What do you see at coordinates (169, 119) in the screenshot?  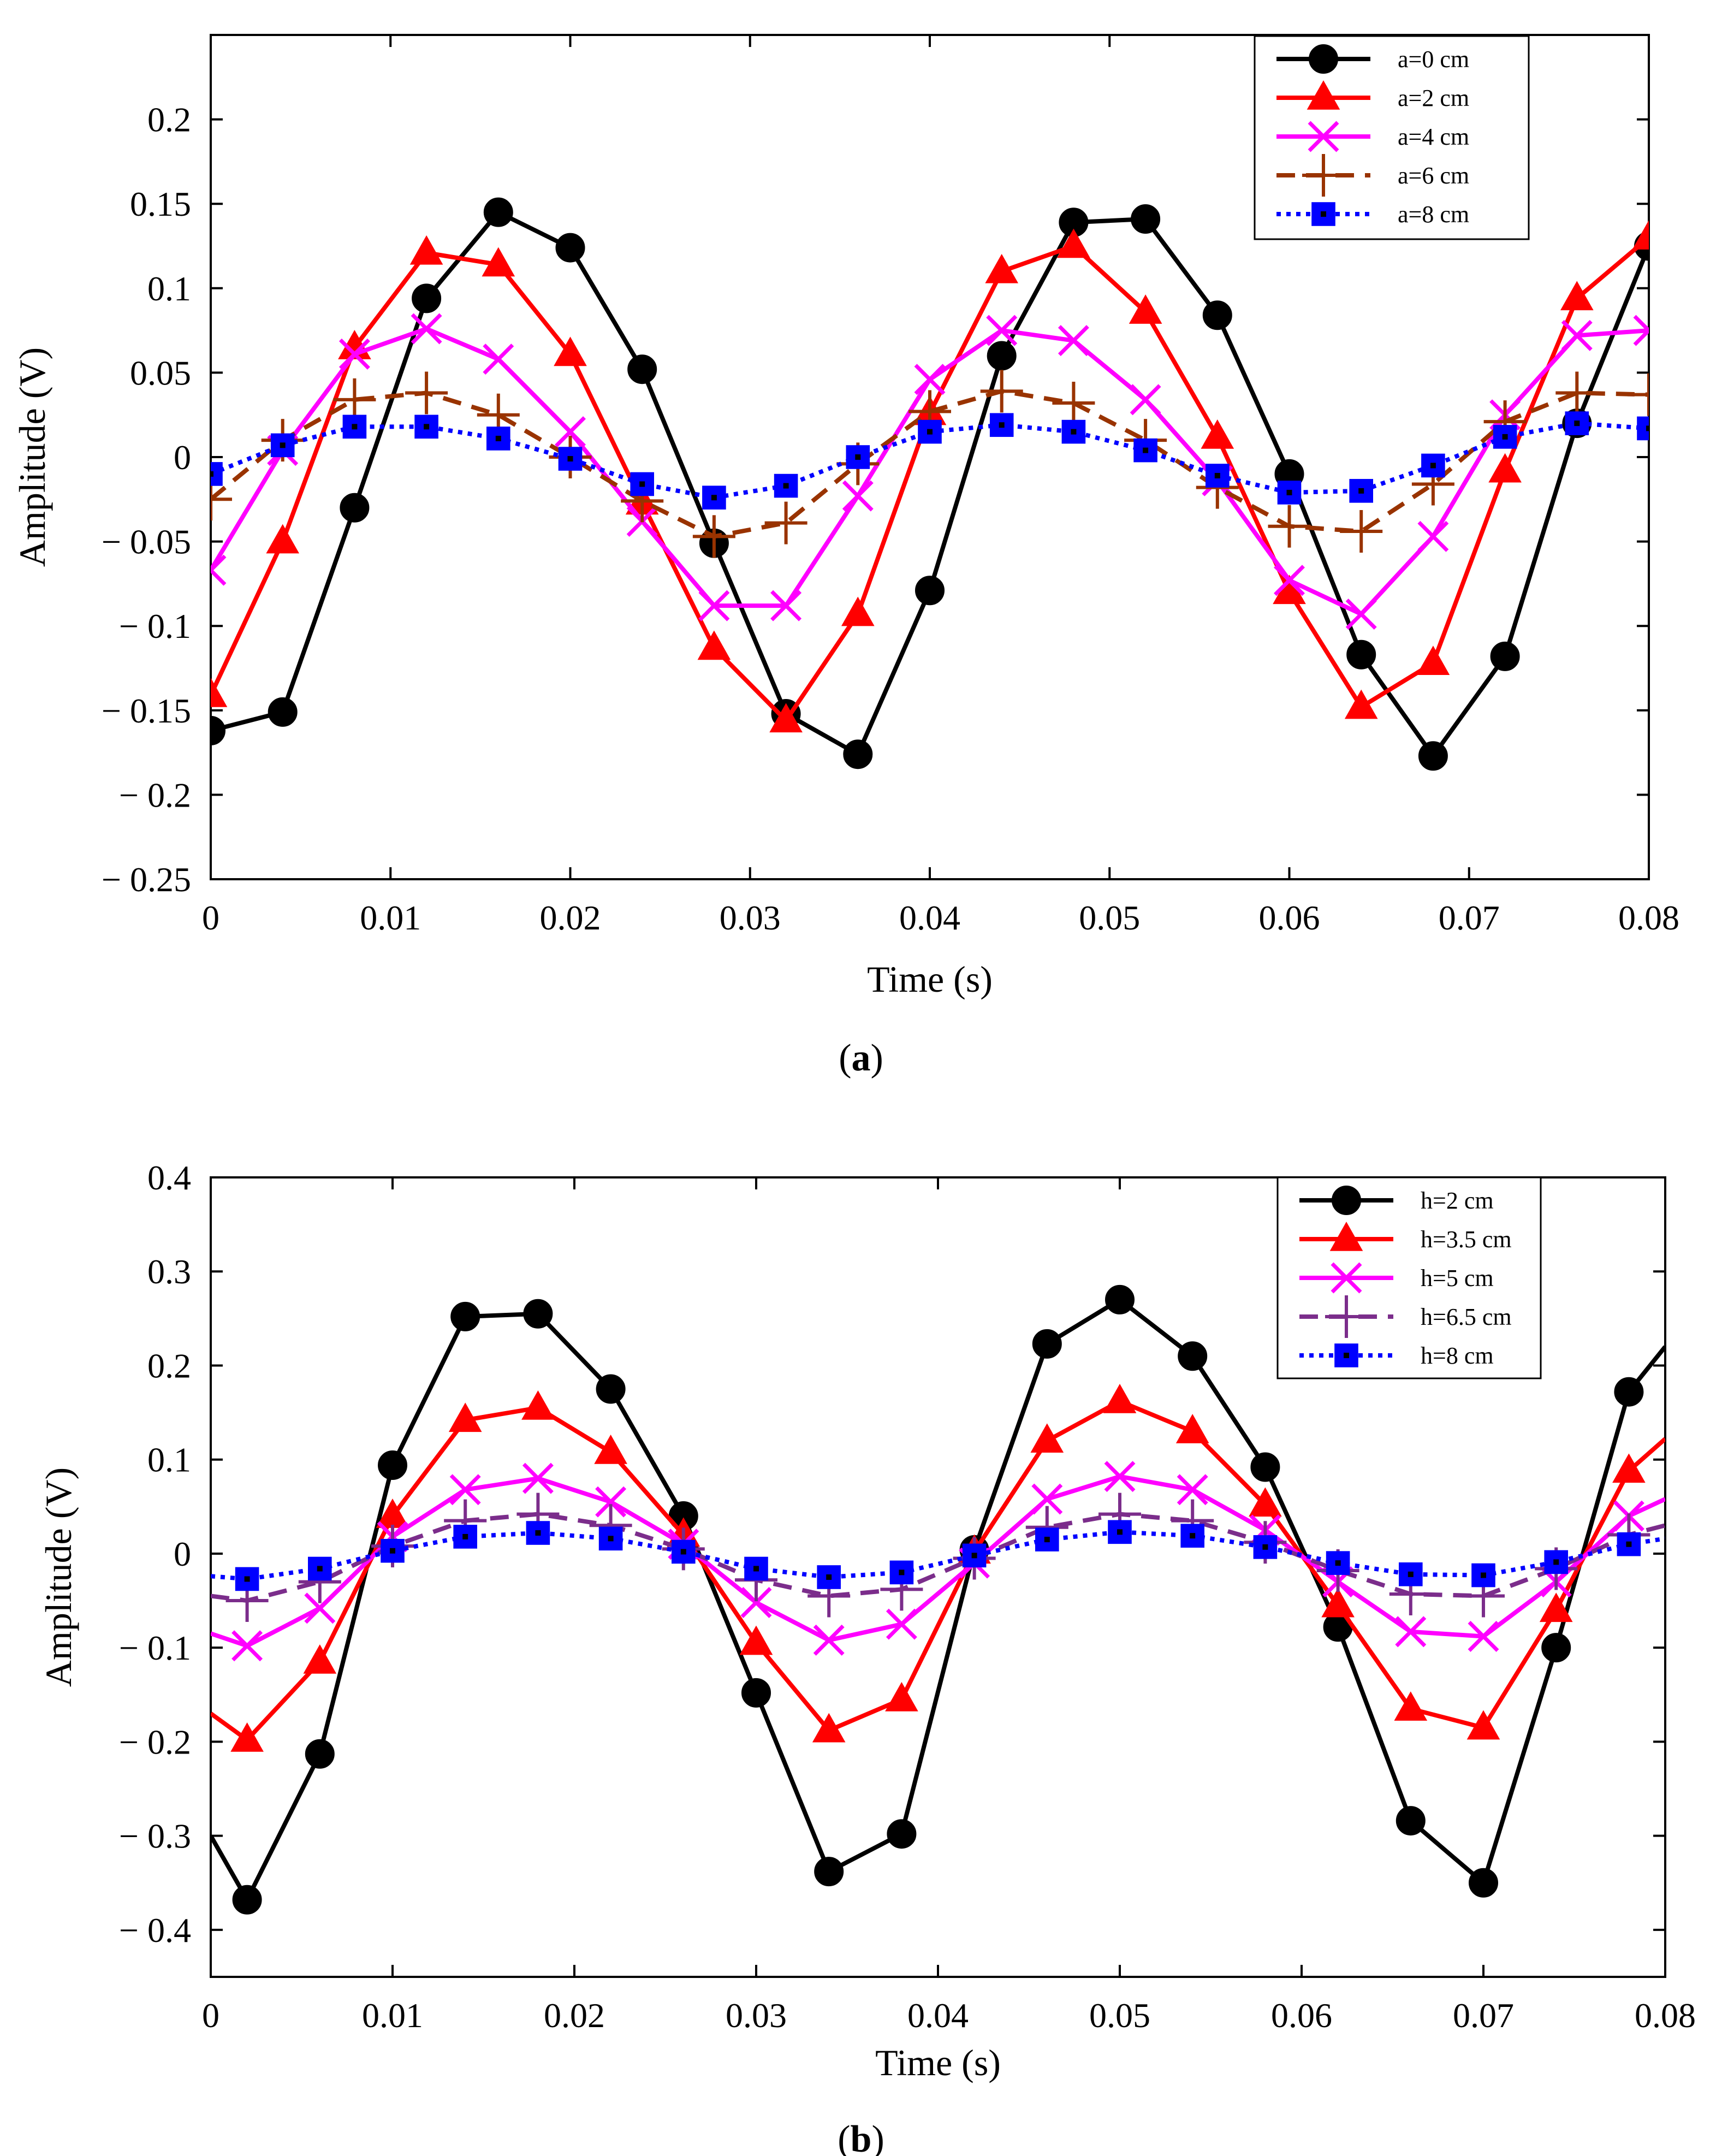 I see `y-tick-label: 0.2` at bounding box center [169, 119].